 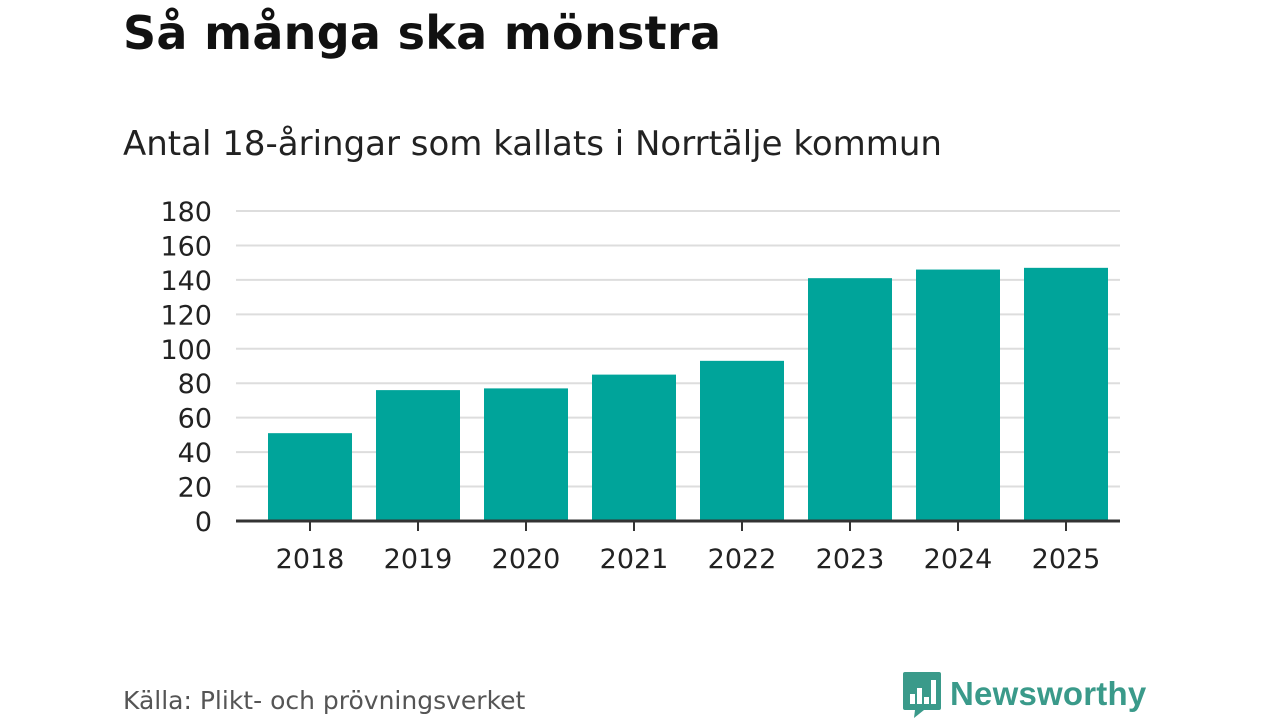 What do you see at coordinates (634, 559) in the screenshot?
I see `x-tick-label: 2021` at bounding box center [634, 559].